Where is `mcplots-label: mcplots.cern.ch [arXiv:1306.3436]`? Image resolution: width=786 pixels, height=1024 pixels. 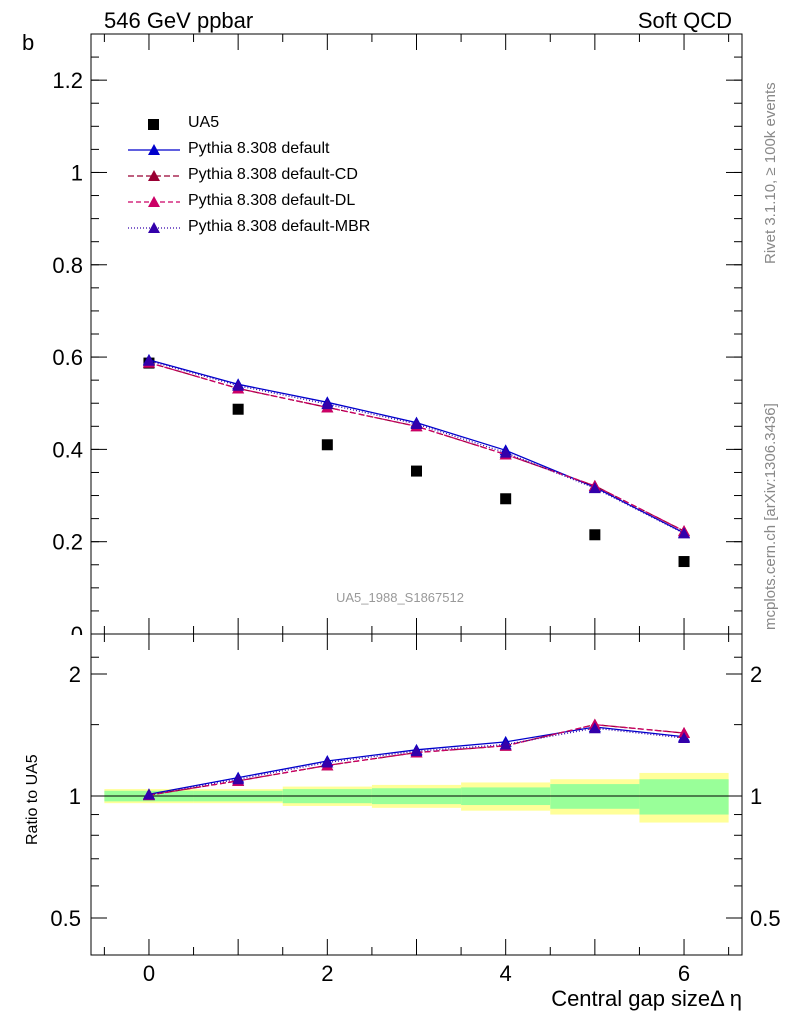
mcplots-label: mcplots.cern.ch [arXiv:1306.3436] is located at coordinates (770, 516).